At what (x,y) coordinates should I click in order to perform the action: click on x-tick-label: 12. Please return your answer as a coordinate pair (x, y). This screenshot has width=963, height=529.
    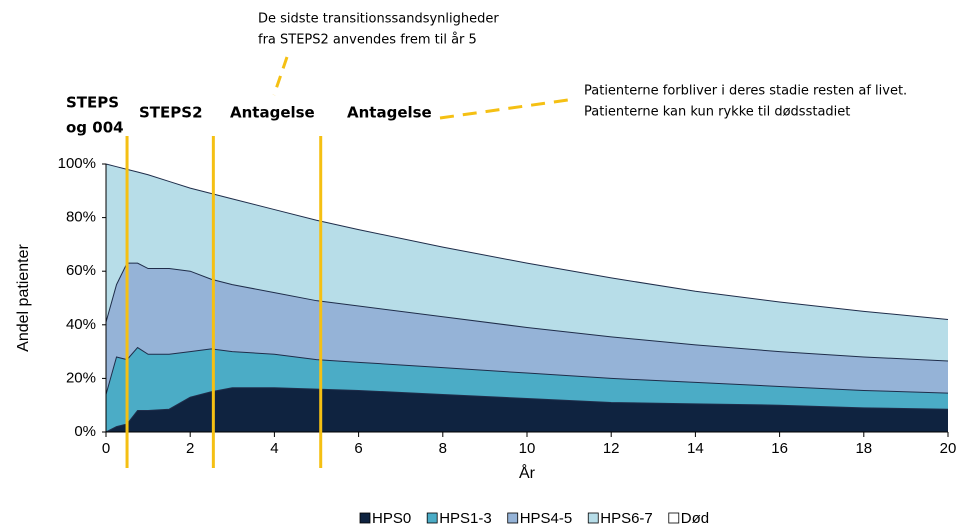
    Looking at the image, I should click on (611, 448).